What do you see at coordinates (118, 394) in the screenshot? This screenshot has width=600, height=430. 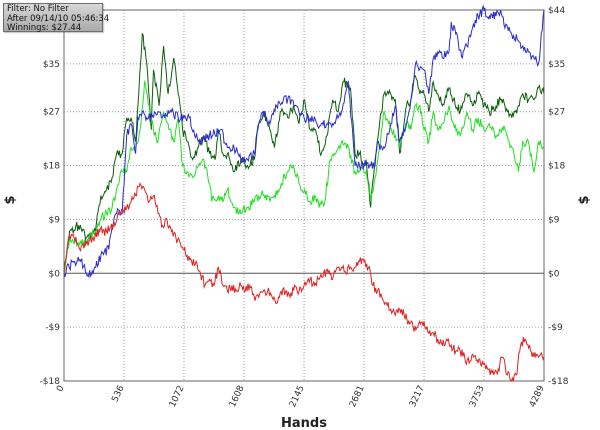 I see `x-tick-label: 536` at bounding box center [118, 394].